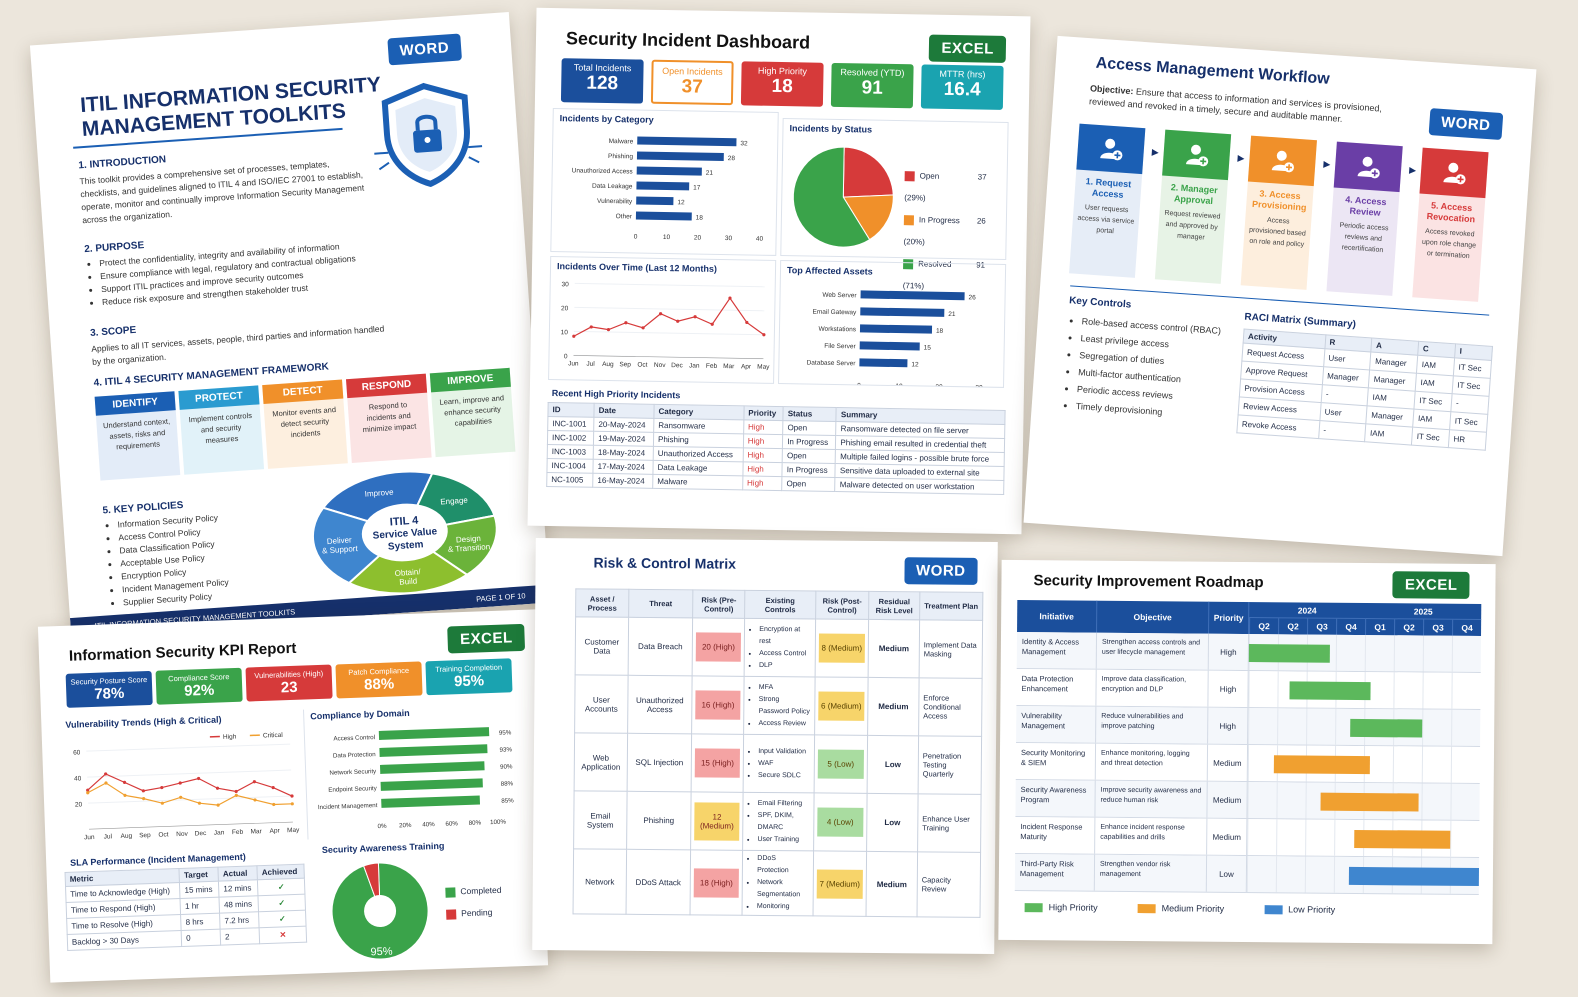 Image resolution: width=1578 pixels, height=997 pixels. I want to click on arrow-icon: ▶, so click(1327, 164).